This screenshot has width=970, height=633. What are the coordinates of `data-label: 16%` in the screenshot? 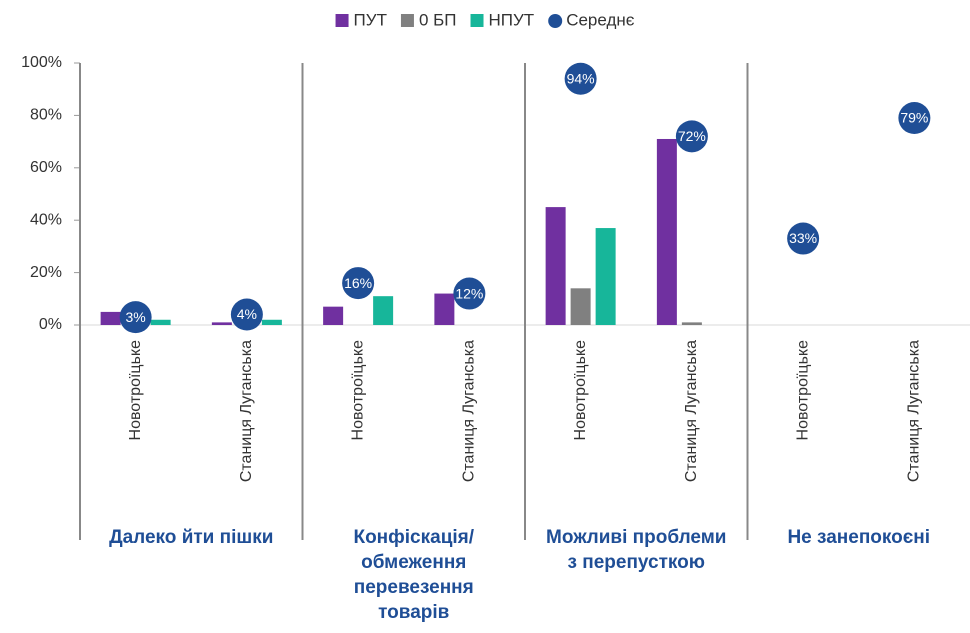 It's located at (358, 283).